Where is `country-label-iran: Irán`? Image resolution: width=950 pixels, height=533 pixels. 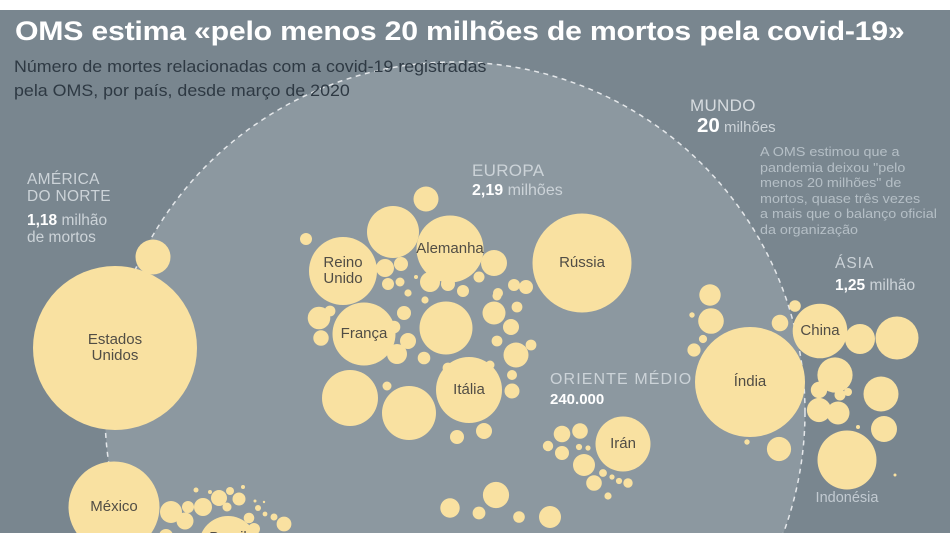 country-label-iran: Irán is located at coordinates (623, 443).